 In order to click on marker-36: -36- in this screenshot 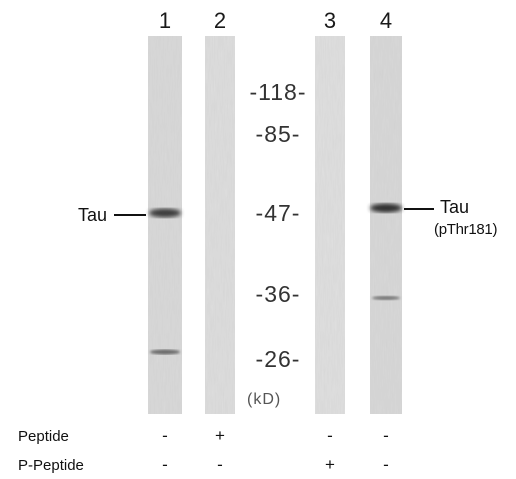, I will do `click(278, 294)`.